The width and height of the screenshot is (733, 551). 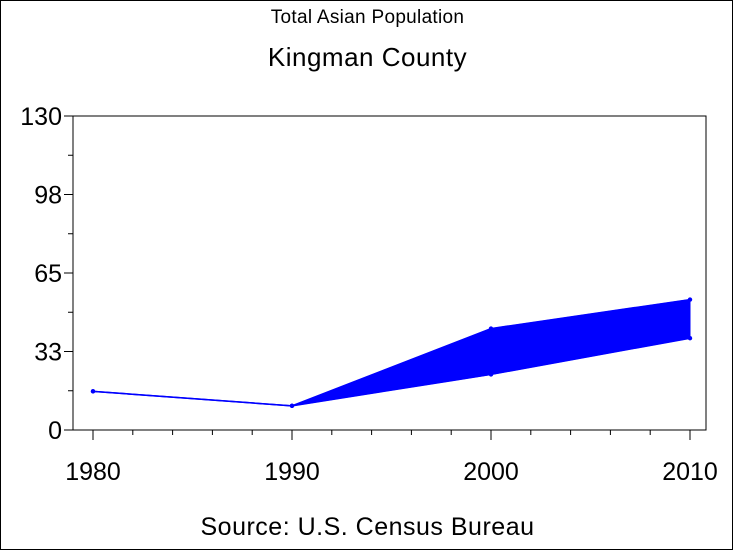 I want to click on y-tick-label: 0, so click(x=55, y=431).